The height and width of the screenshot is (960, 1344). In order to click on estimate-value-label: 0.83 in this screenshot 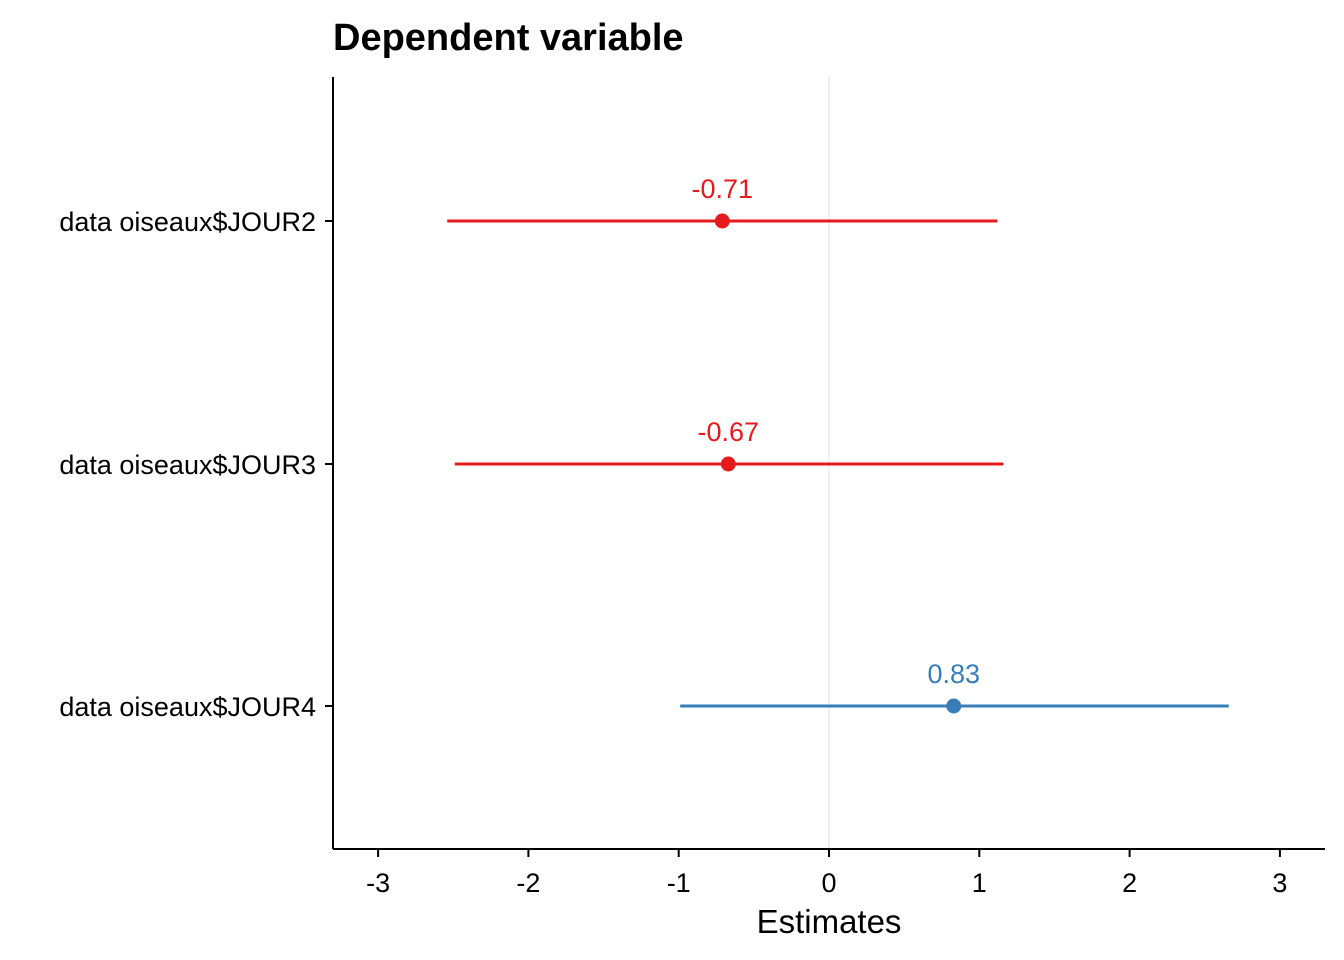, I will do `click(953, 674)`.